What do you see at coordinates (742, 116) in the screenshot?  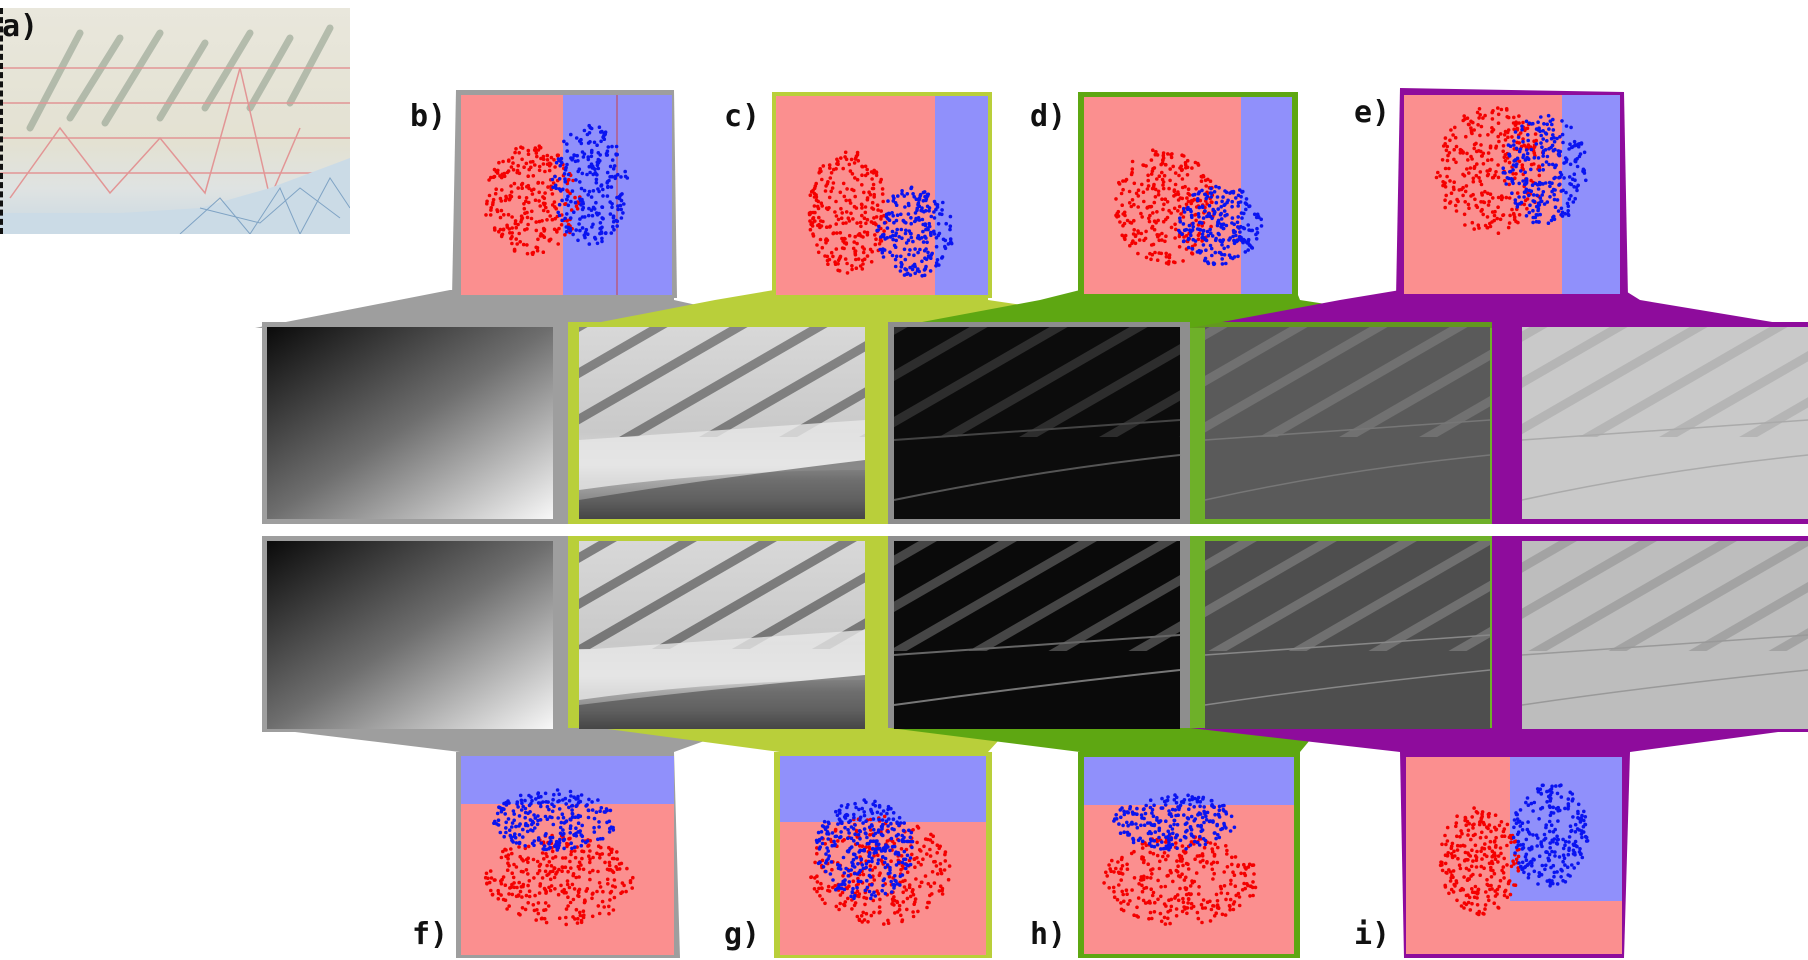 I see `label-c: c)` at bounding box center [742, 116].